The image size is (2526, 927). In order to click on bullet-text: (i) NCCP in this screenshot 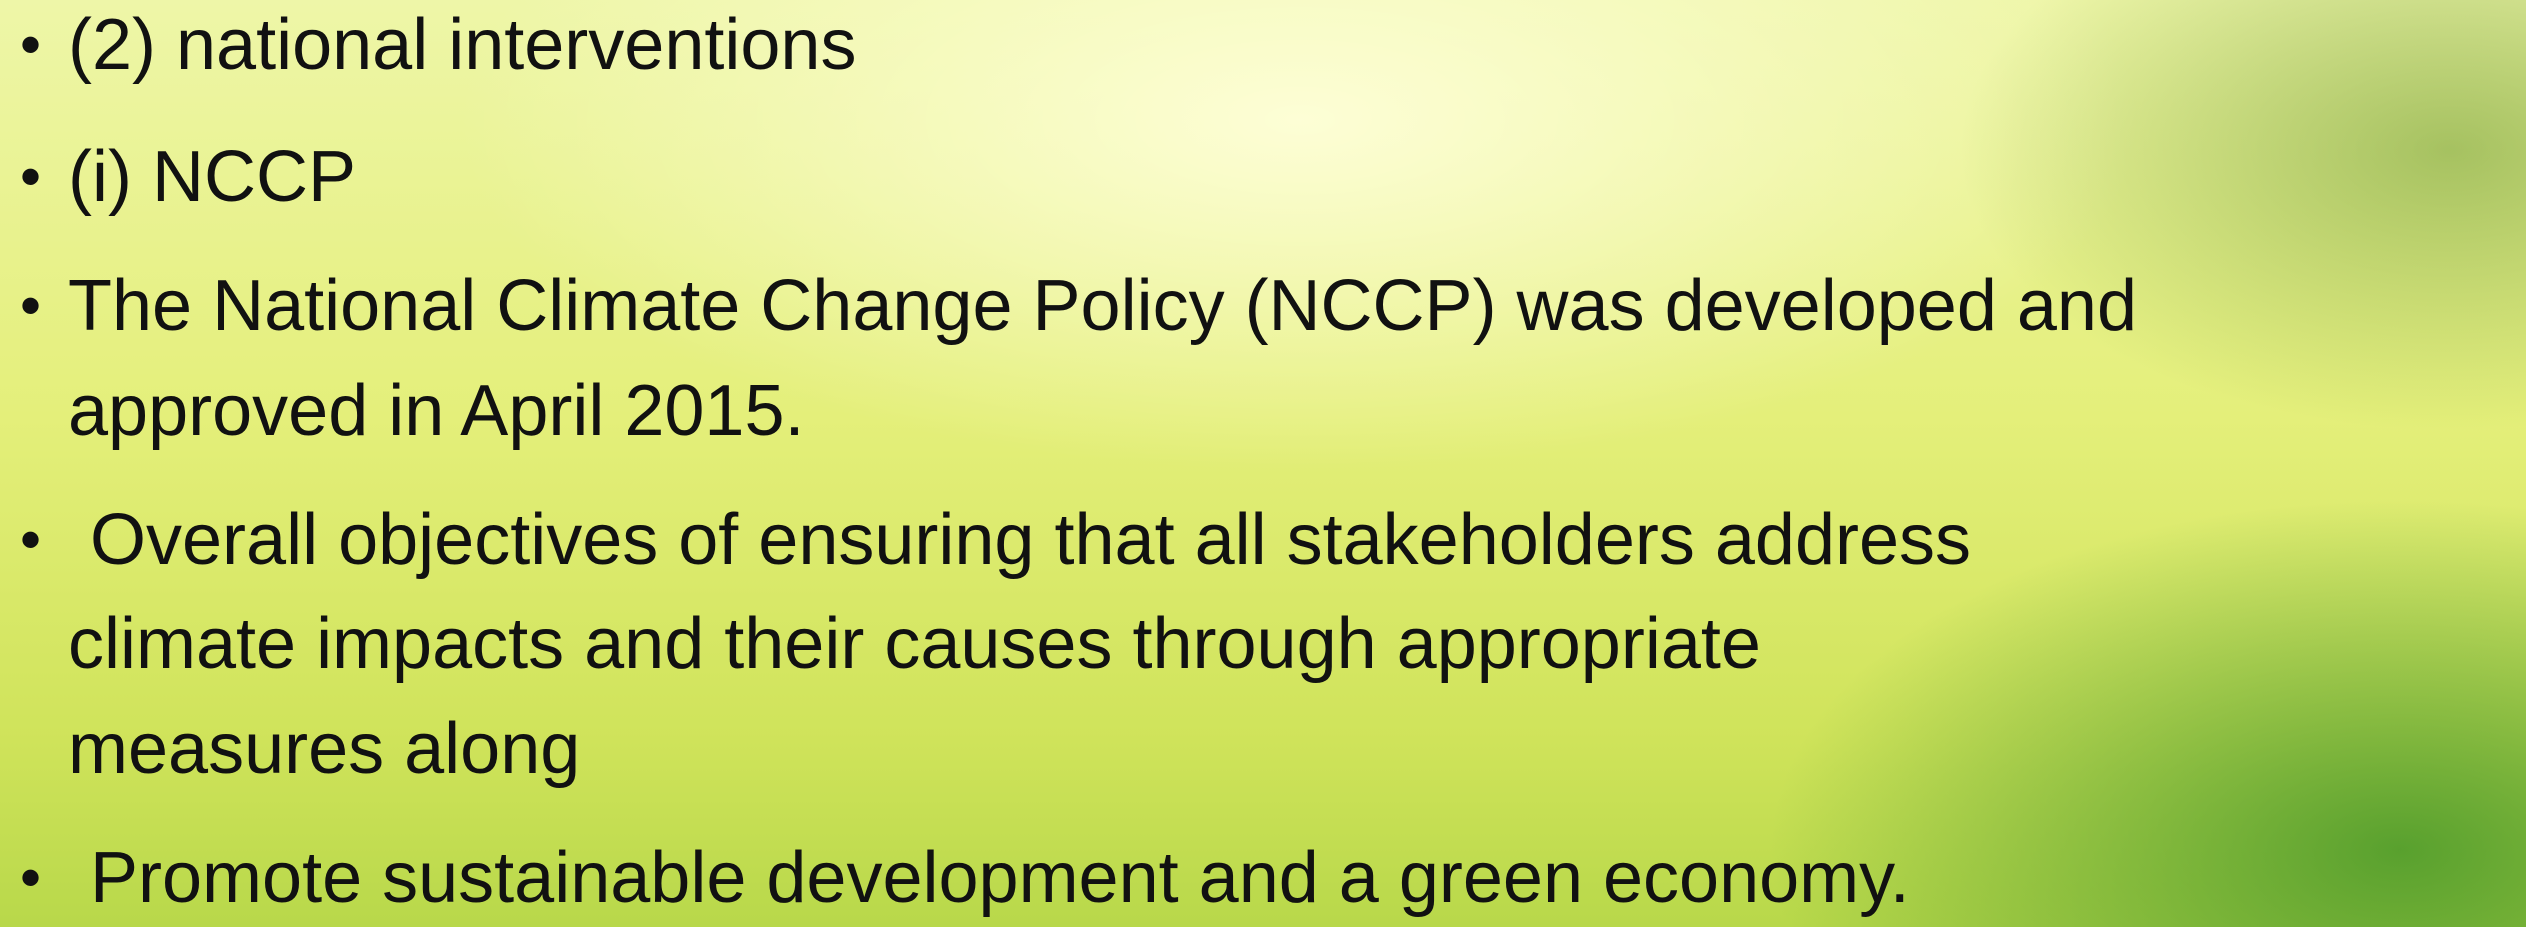, I will do `click(212, 177)`.